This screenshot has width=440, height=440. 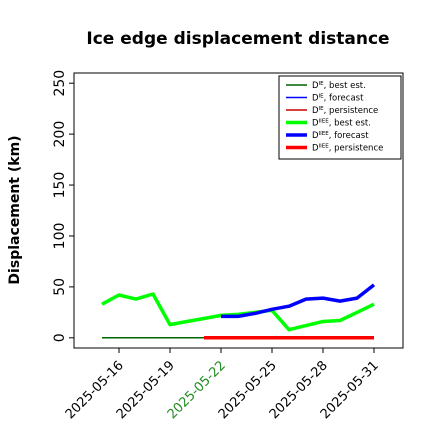 What do you see at coordinates (60, 185) in the screenshot?
I see `y-tick-label: 150` at bounding box center [60, 185].